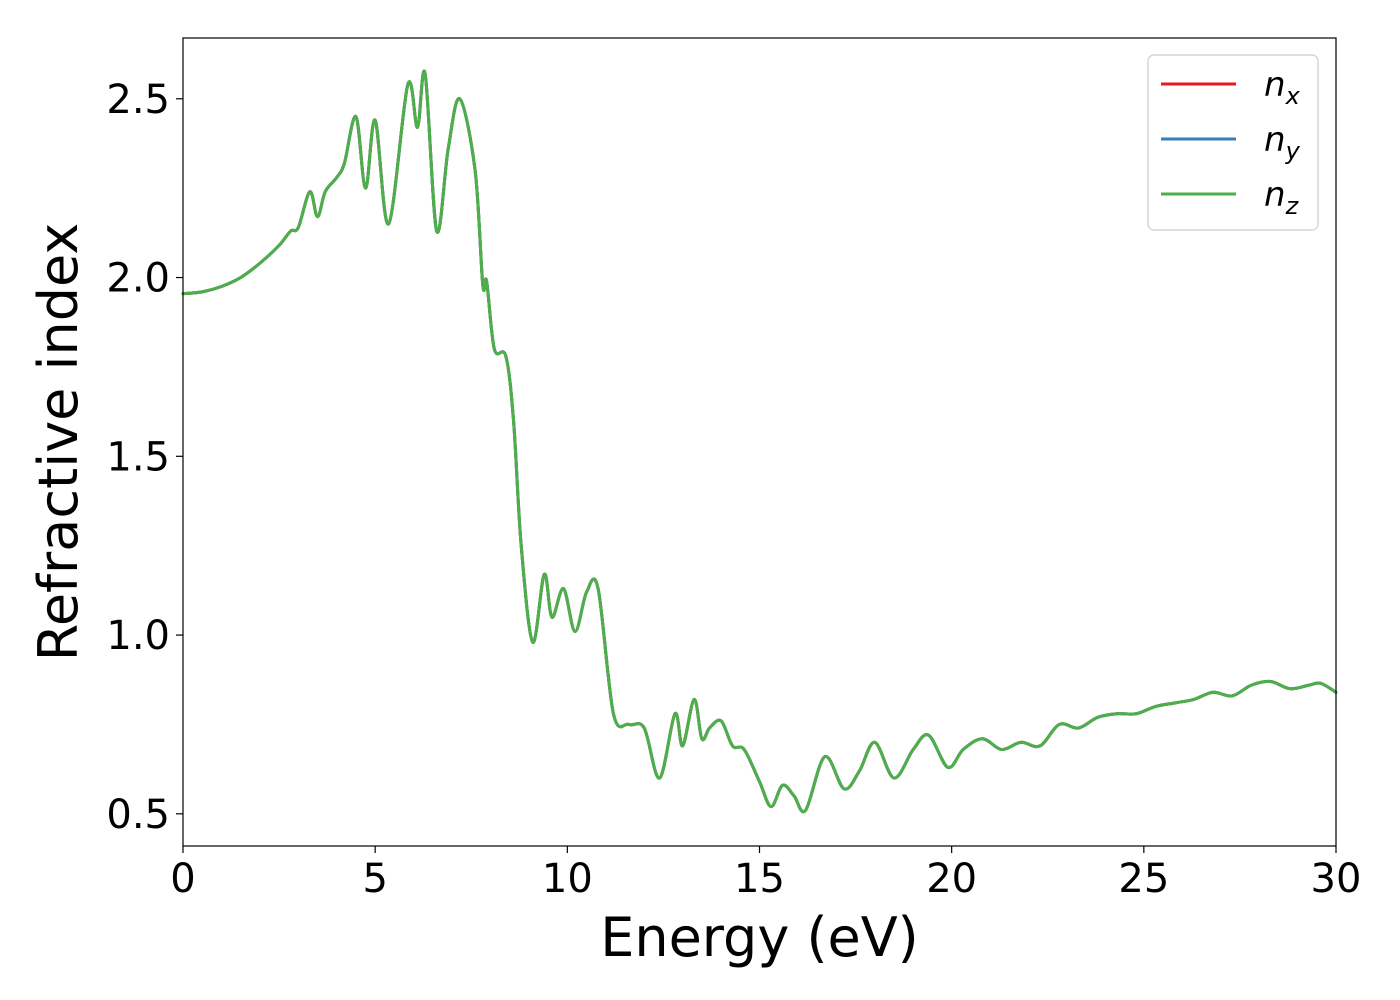 Image resolution: width=1400 pixels, height=1000 pixels. I want to click on x-tick-label: 30, so click(1336, 879).